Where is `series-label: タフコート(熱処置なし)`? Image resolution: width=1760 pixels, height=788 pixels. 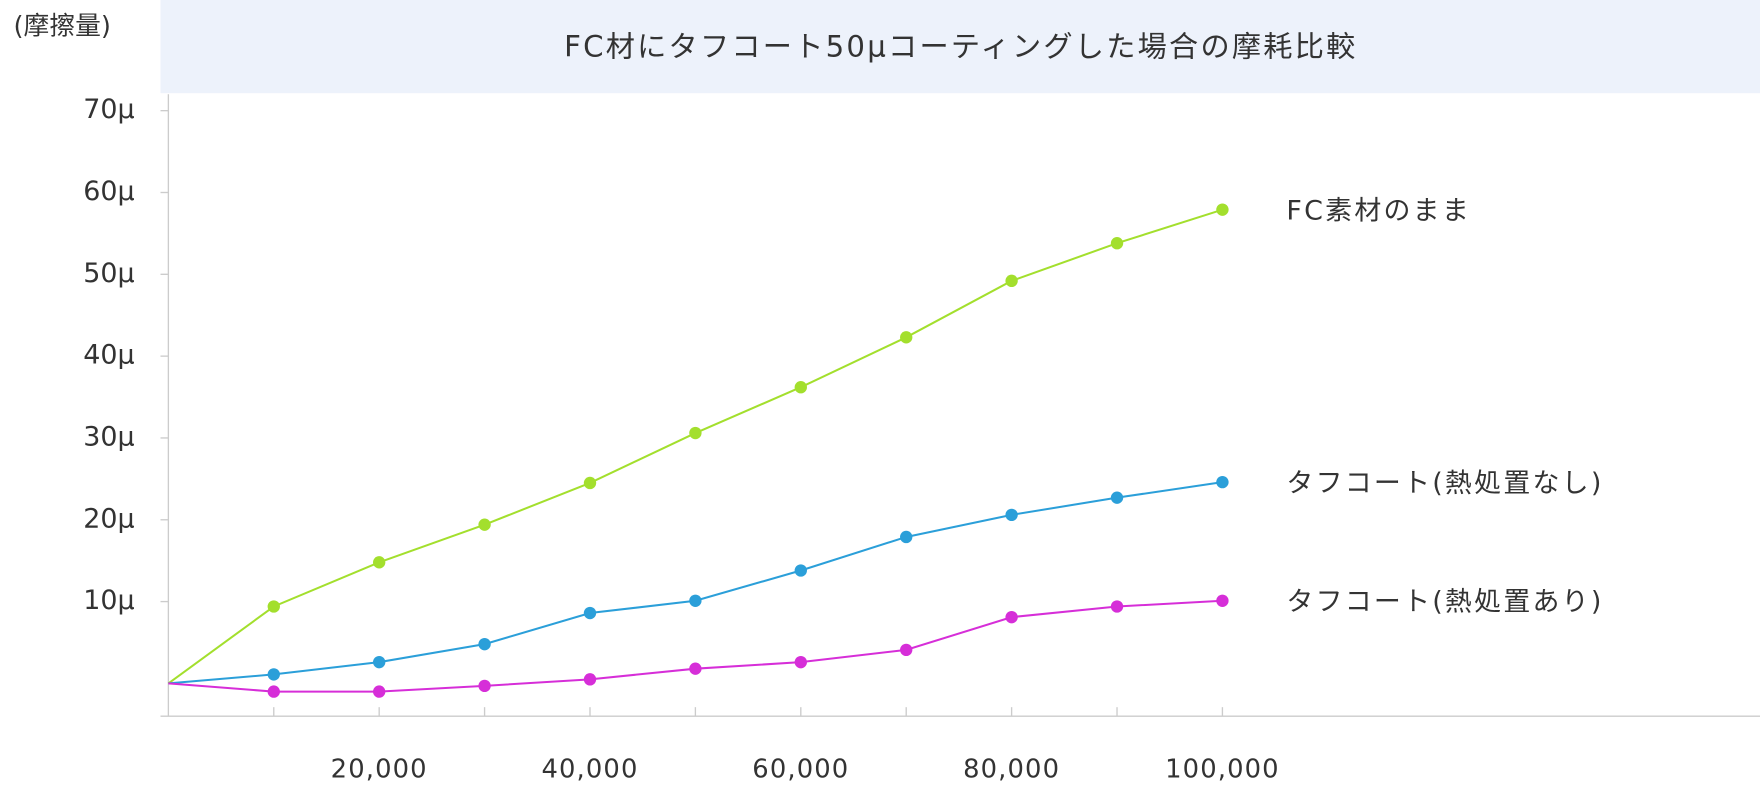
series-label: タフコート(熱処置なし) is located at coordinates (1444, 483).